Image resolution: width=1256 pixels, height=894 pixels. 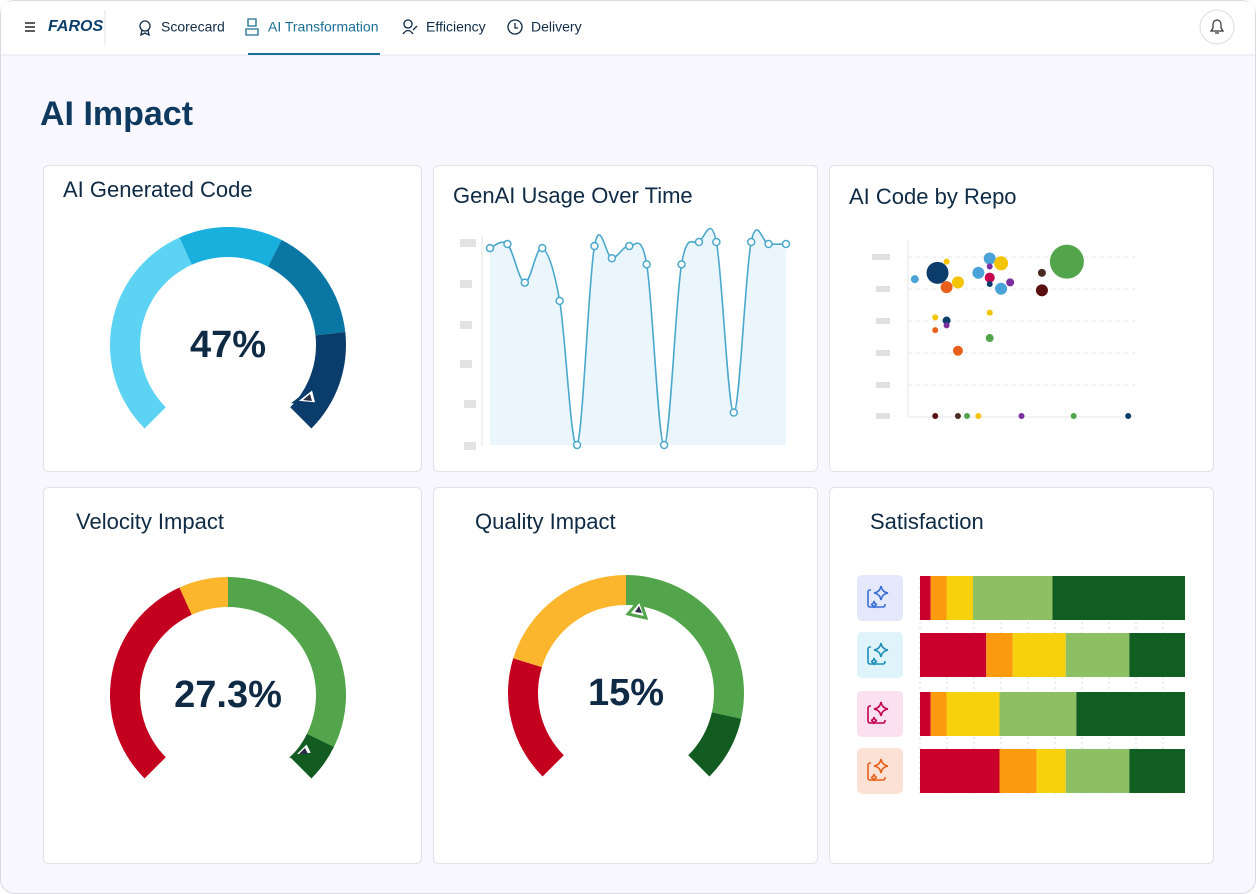 I want to click on card: GenAI Usage Over Time, so click(x=625, y=318).